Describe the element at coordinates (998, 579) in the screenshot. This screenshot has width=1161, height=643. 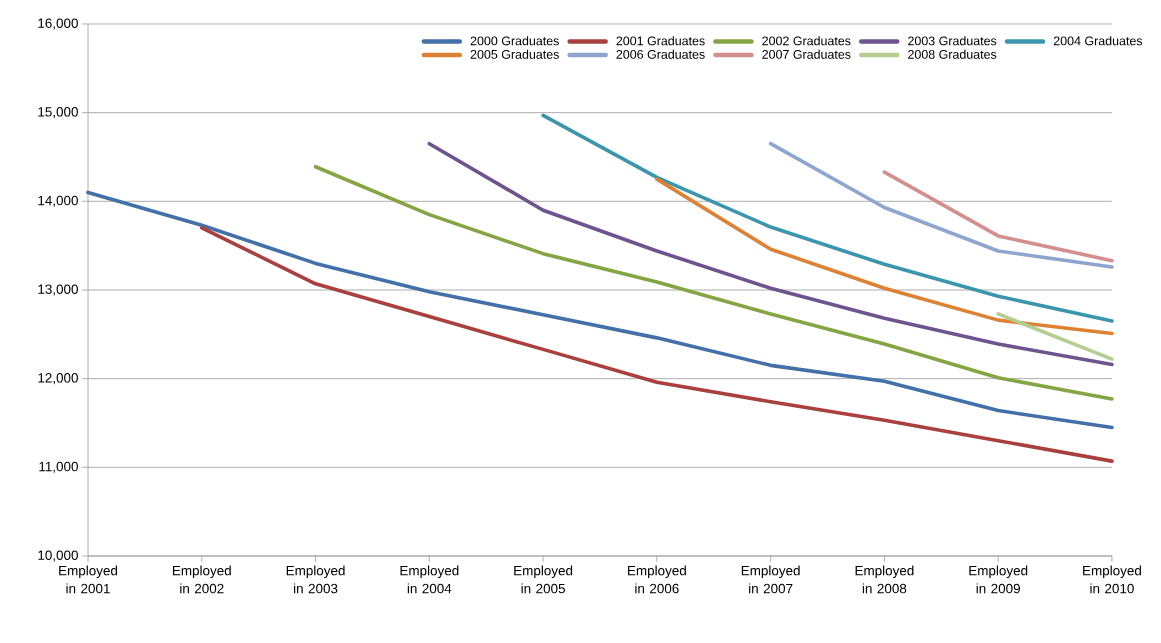
I see `x-tick-label: Employed in 2009` at that location.